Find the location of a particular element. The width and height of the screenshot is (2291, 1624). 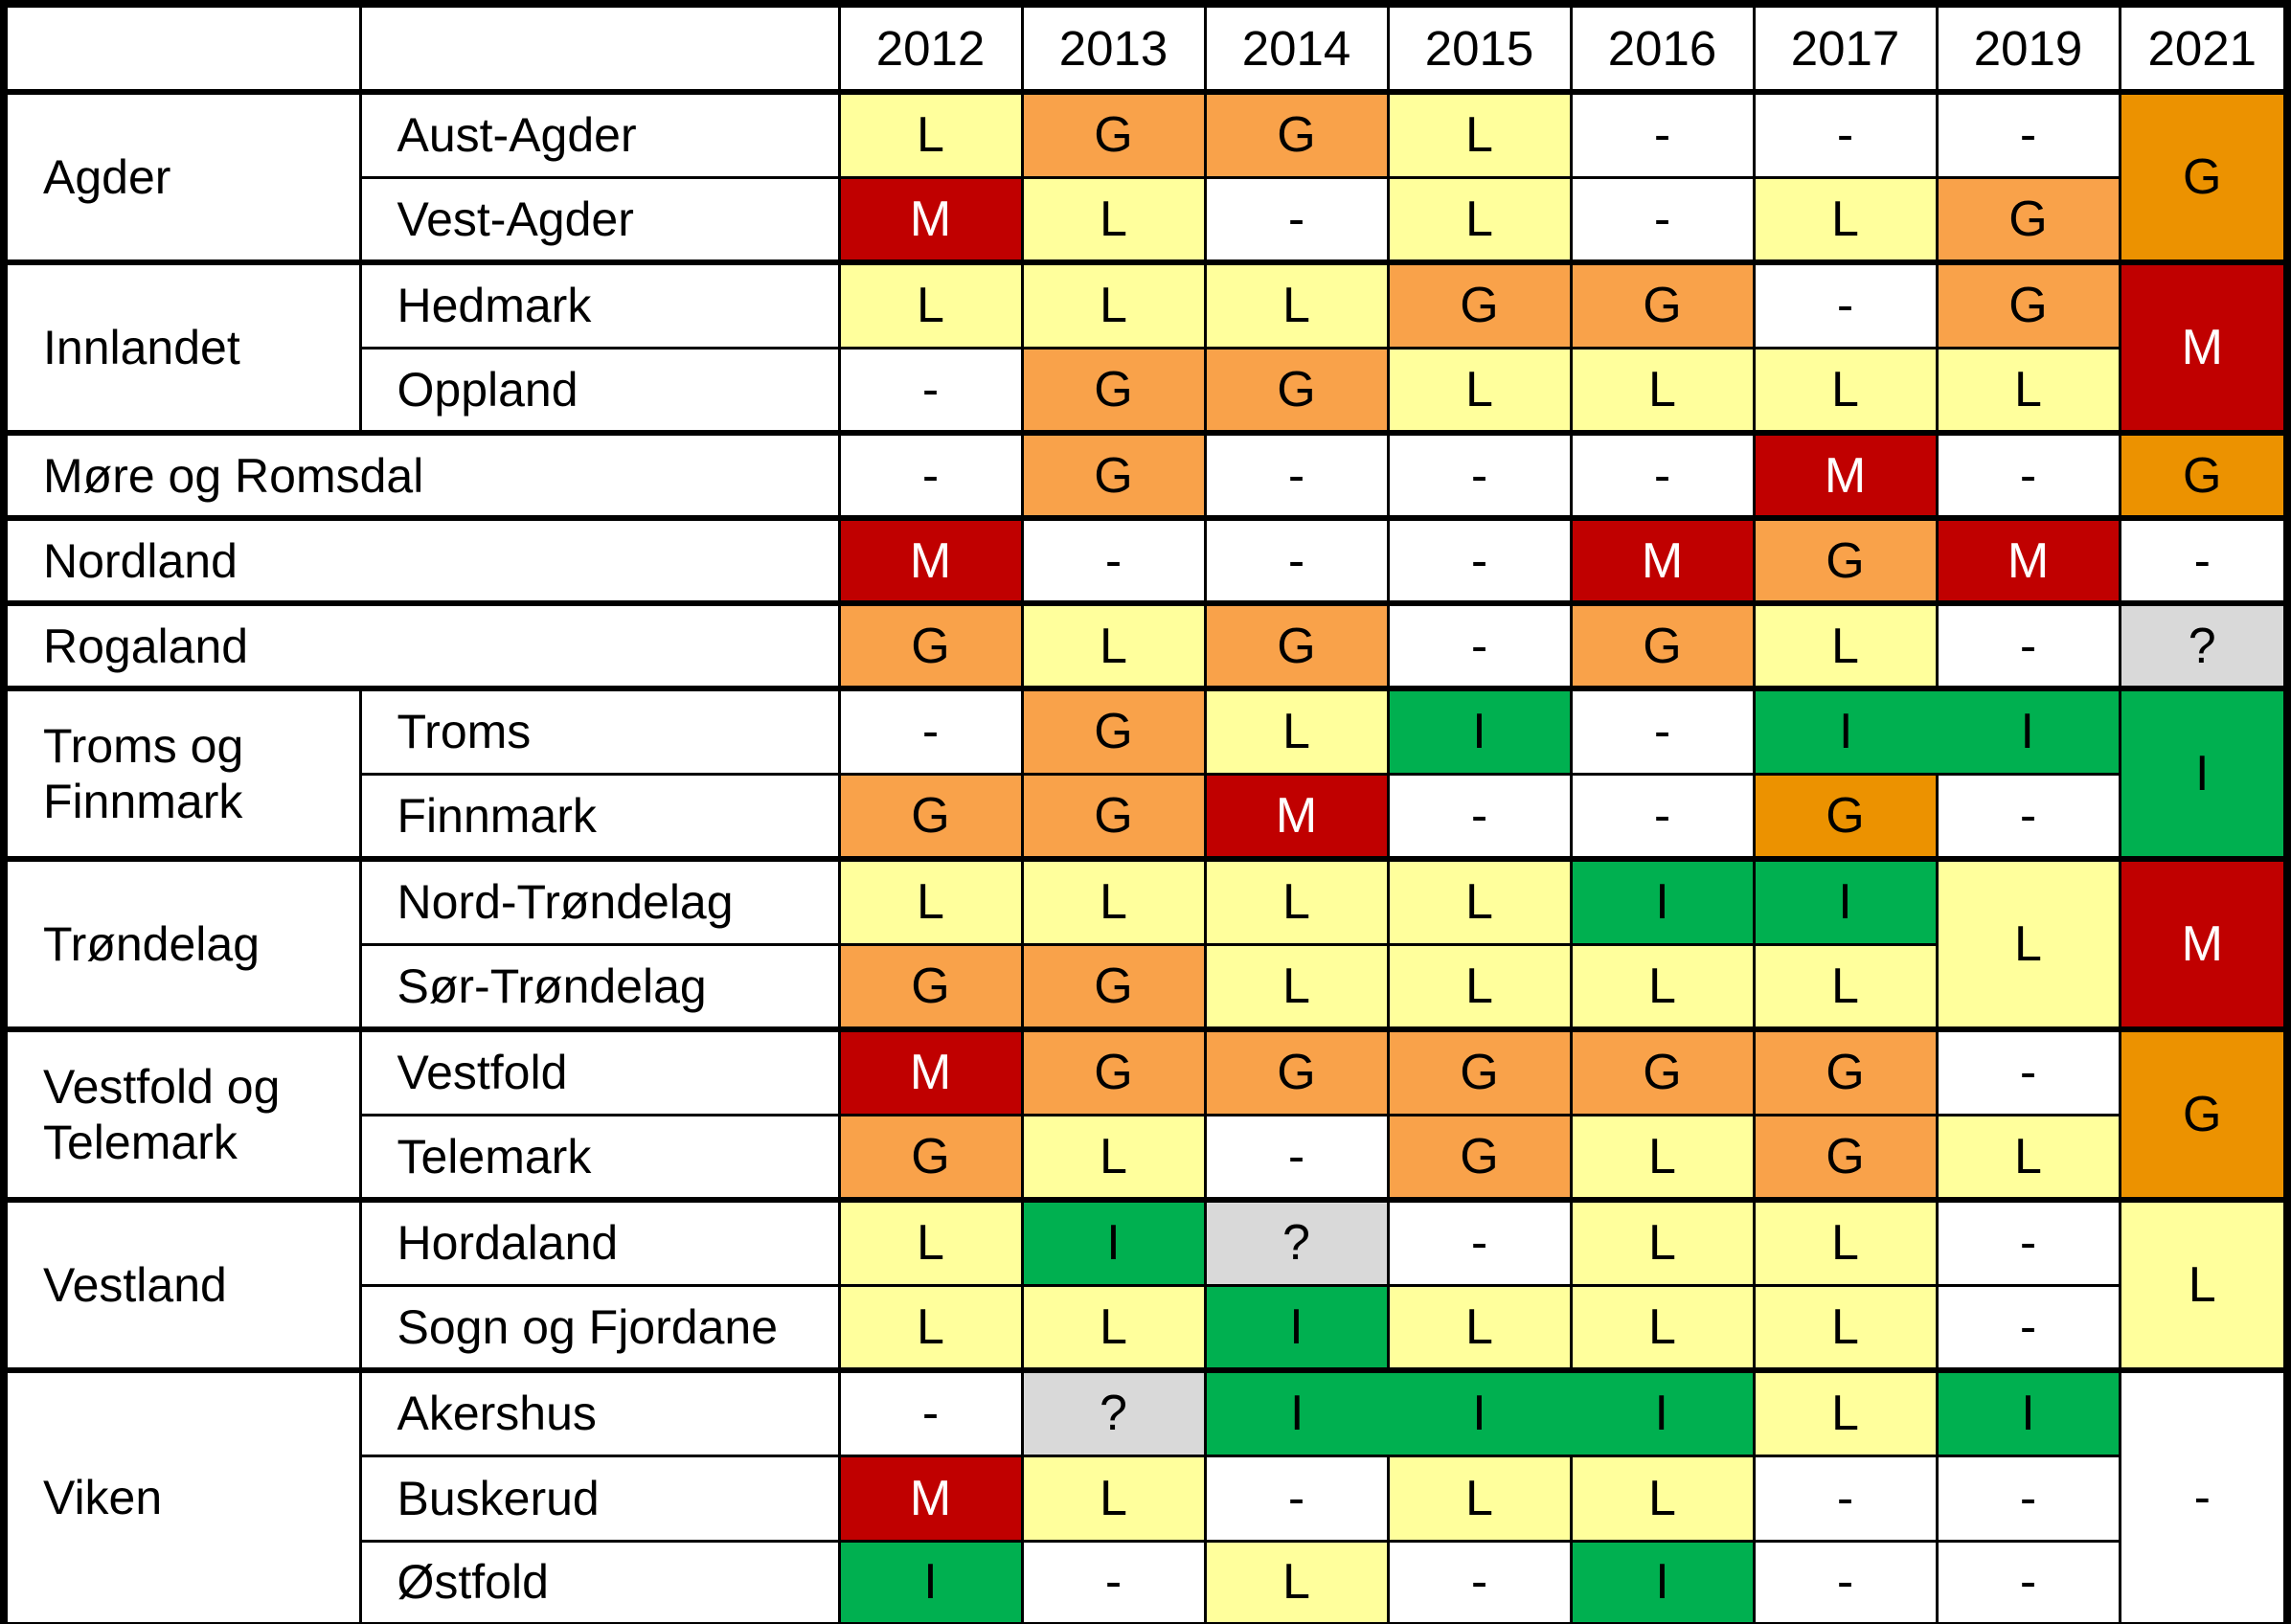

value-cell-vestfold: - is located at coordinates (2028, 1071).